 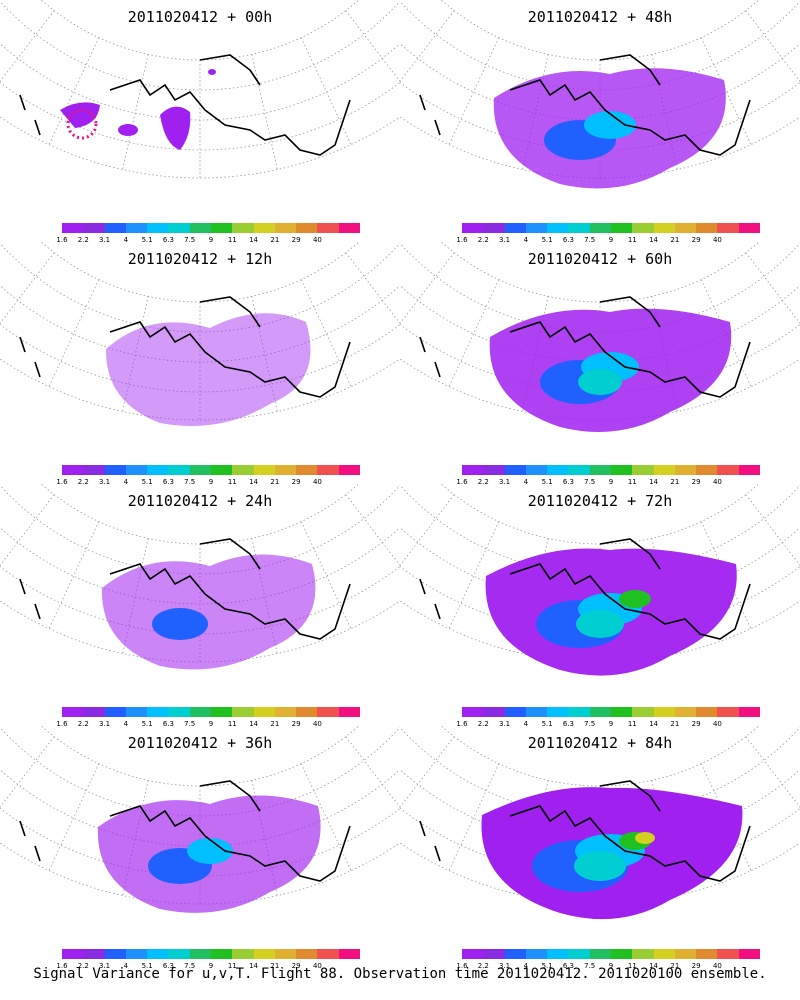 I want to click on colorbar-tick-label: 40, so click(x=717, y=240).